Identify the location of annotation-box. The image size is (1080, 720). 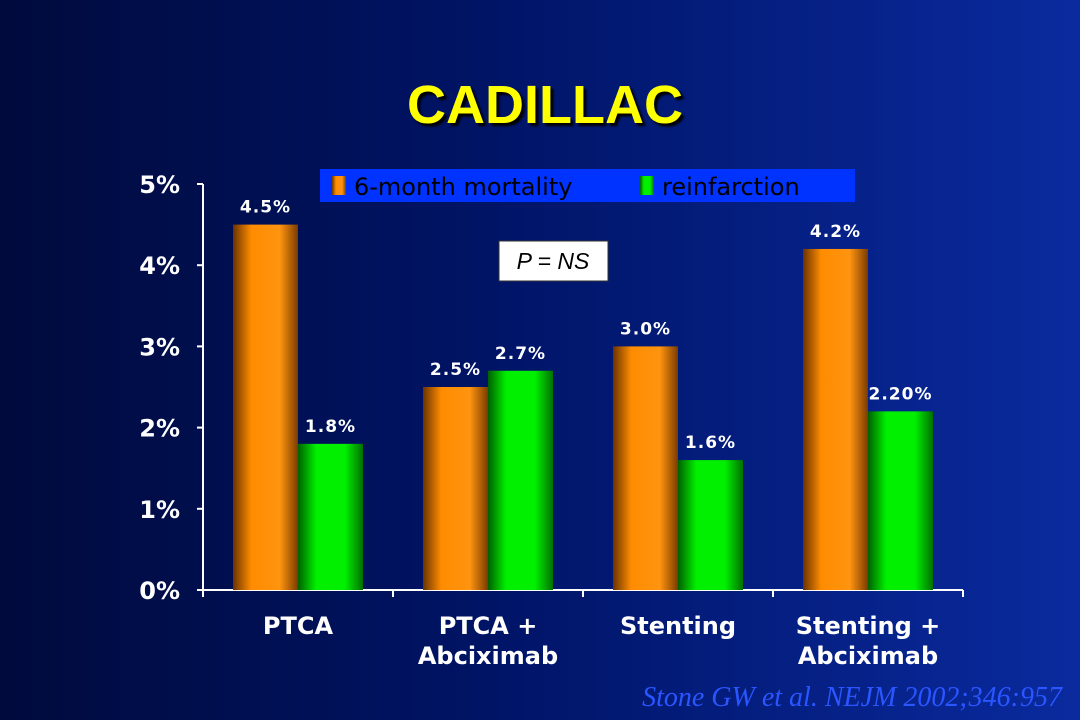
(553, 261).